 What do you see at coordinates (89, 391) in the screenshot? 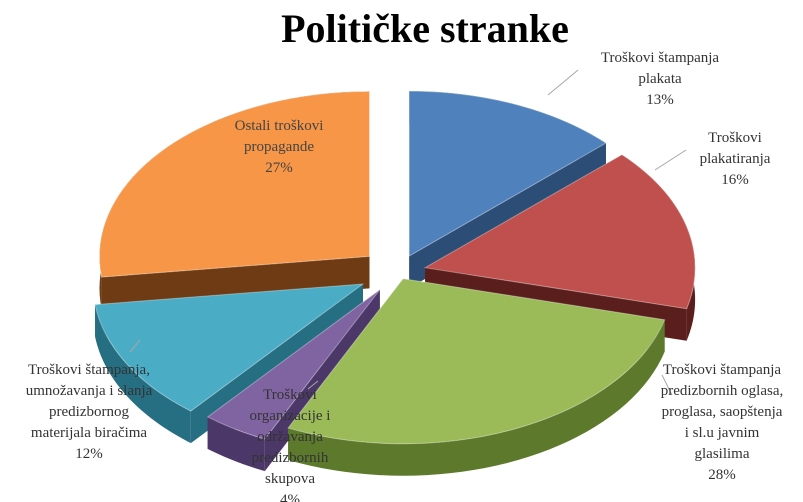
I see `slice-label-line: umnožavanja i slanja` at bounding box center [89, 391].